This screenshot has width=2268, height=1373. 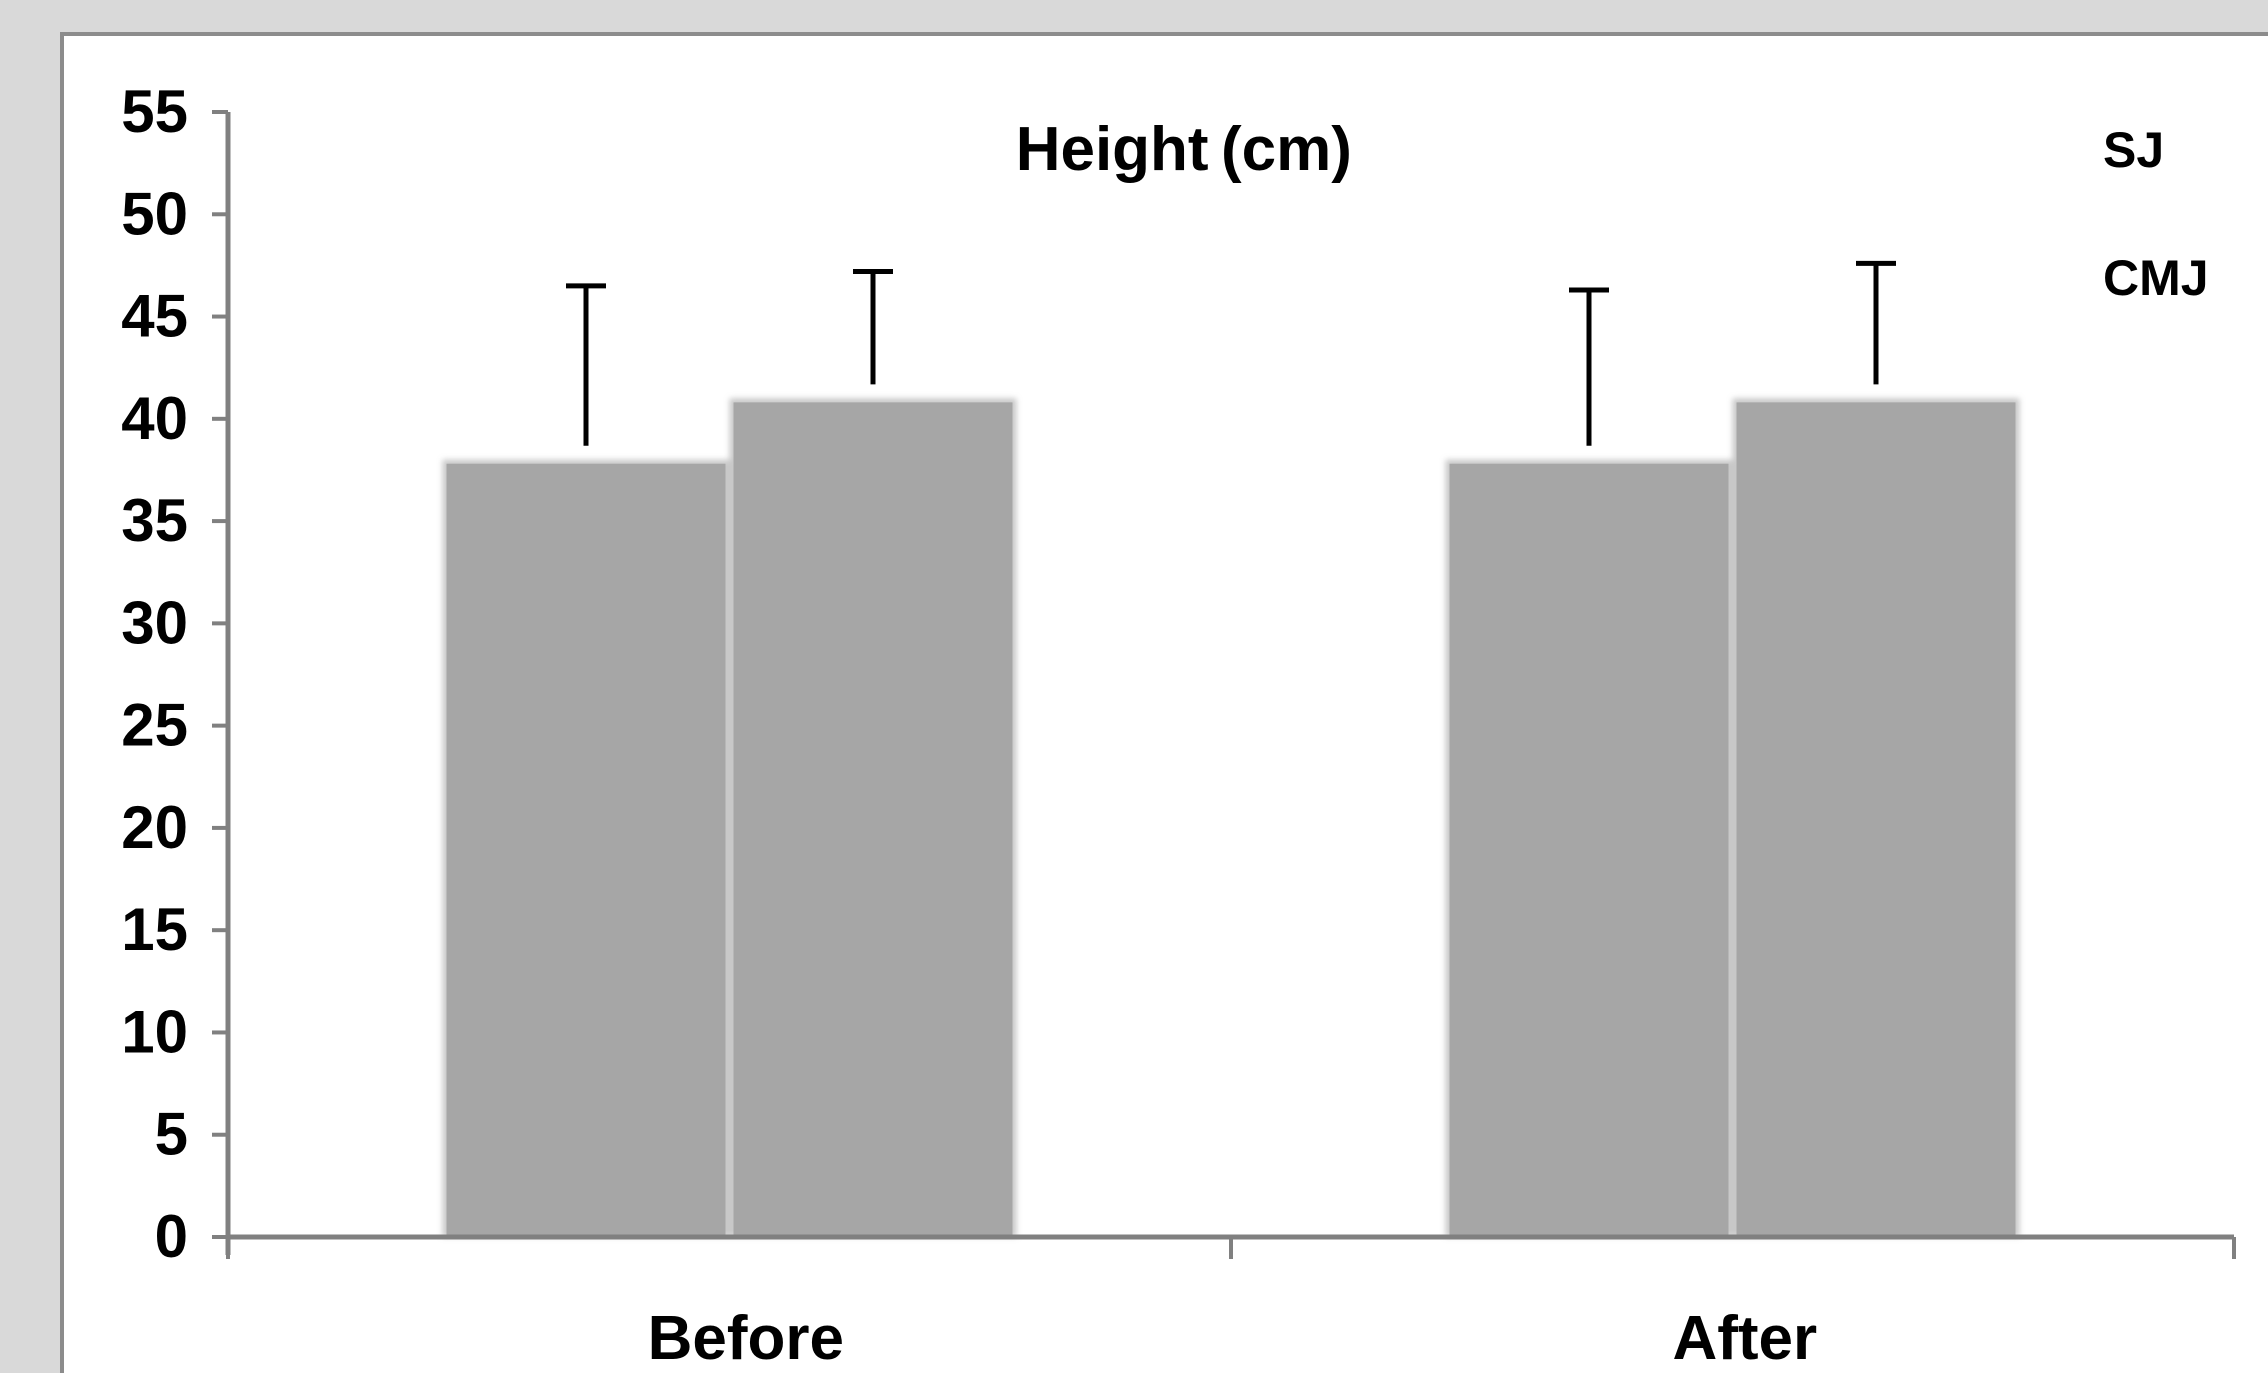 I want to click on legend-label-cmj: CMJ, so click(x=2161, y=278).